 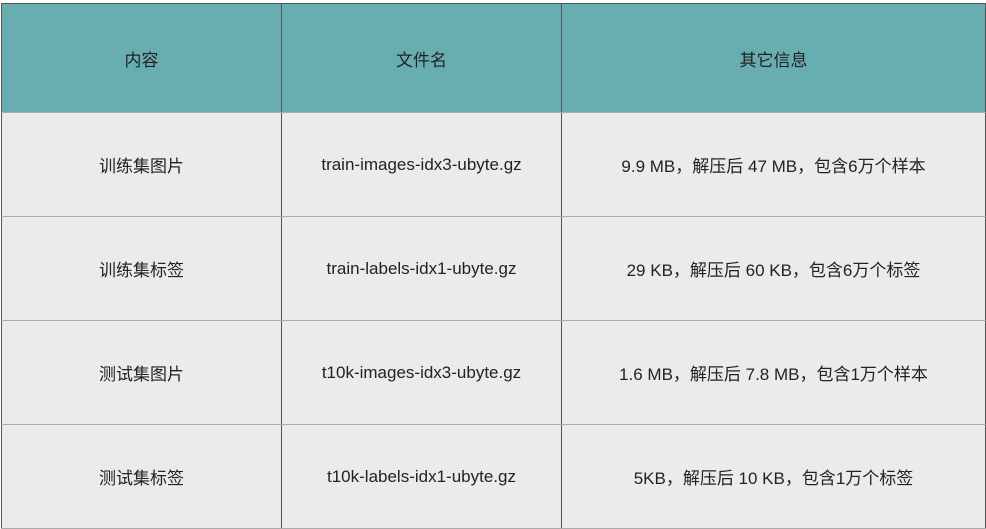 I want to click on cell-content: 测试集图片, so click(x=141, y=372).